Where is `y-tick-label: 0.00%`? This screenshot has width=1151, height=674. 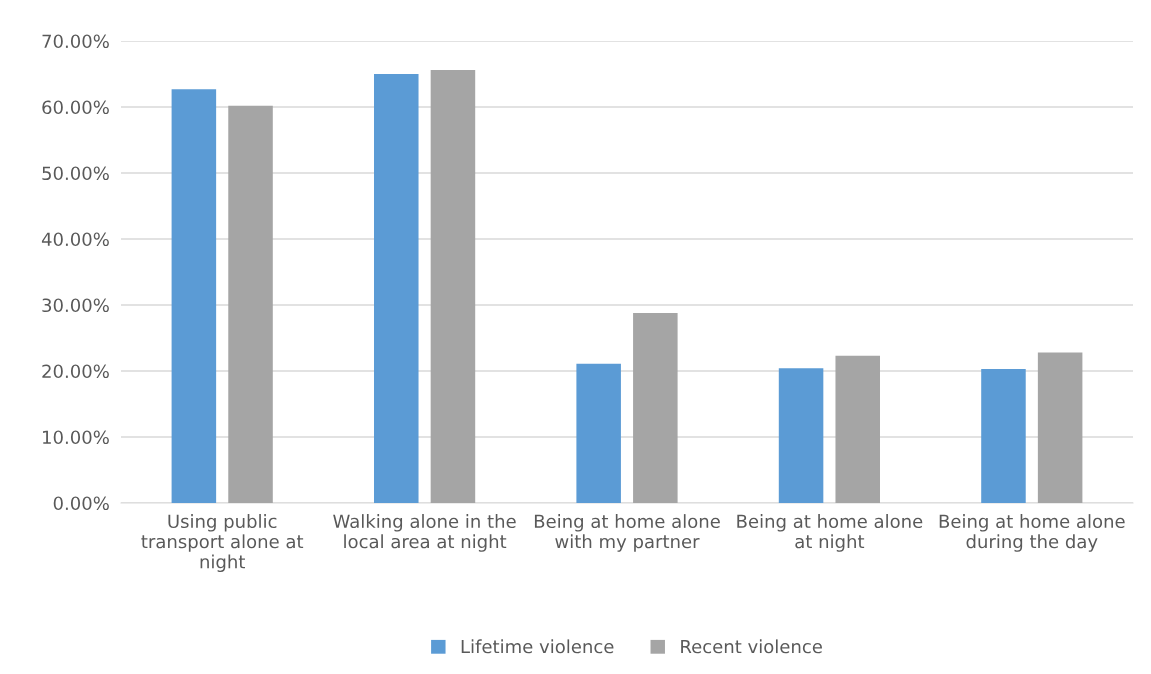 y-tick-label: 0.00% is located at coordinates (81, 503).